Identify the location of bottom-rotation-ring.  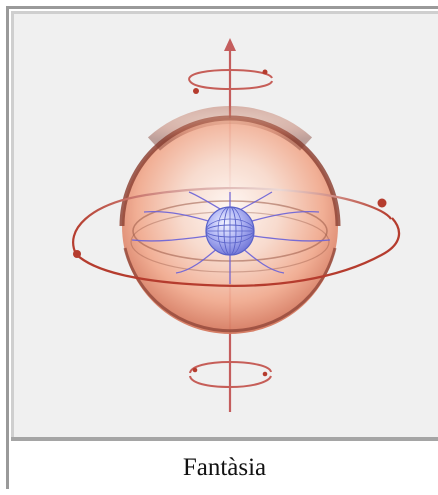
(230, 374).